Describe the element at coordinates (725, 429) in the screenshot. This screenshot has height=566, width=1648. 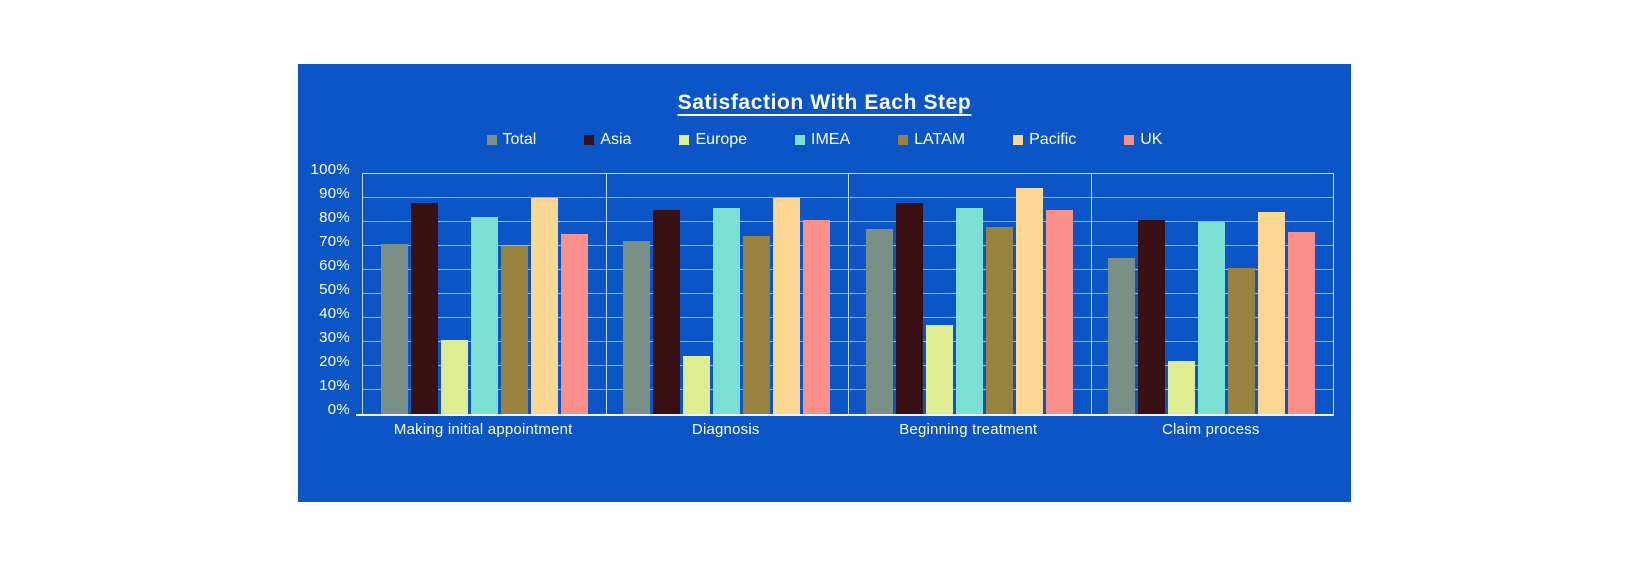
I see `category-label: Diagnosis` at that location.